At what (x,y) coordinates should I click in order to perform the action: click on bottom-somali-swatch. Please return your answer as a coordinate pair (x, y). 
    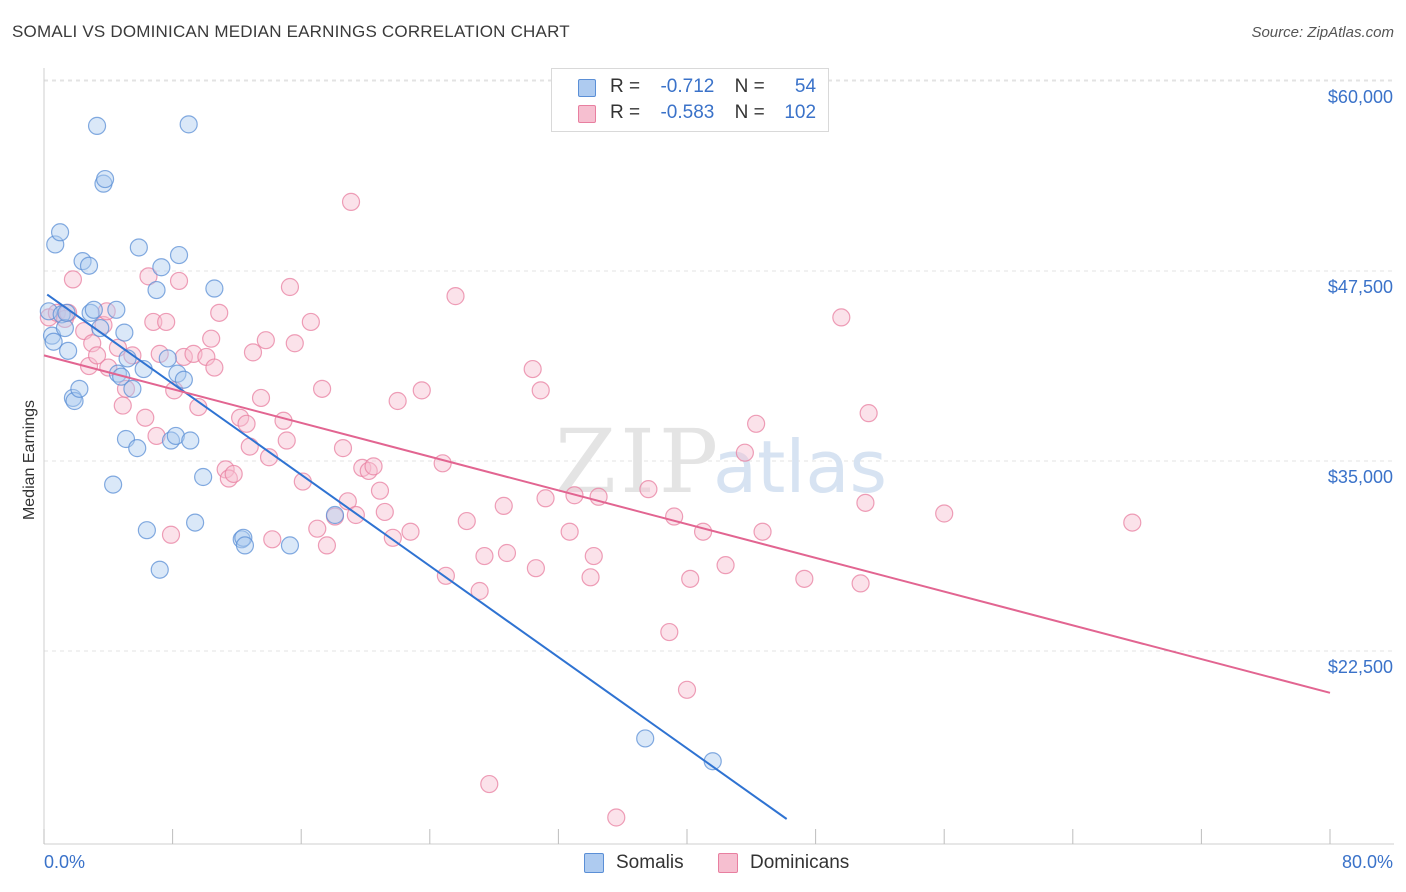
    Looking at the image, I should click on (594, 863).